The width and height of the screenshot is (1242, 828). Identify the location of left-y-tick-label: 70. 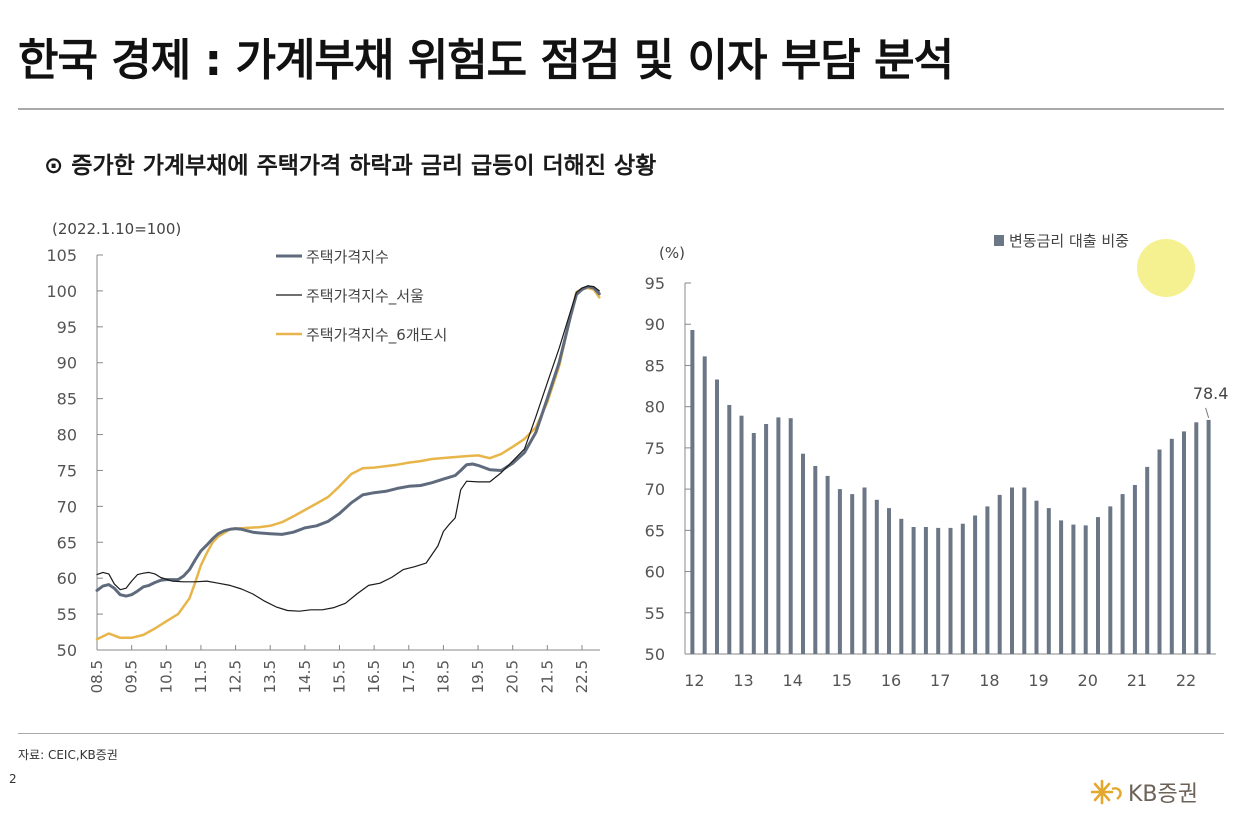
(67, 506).